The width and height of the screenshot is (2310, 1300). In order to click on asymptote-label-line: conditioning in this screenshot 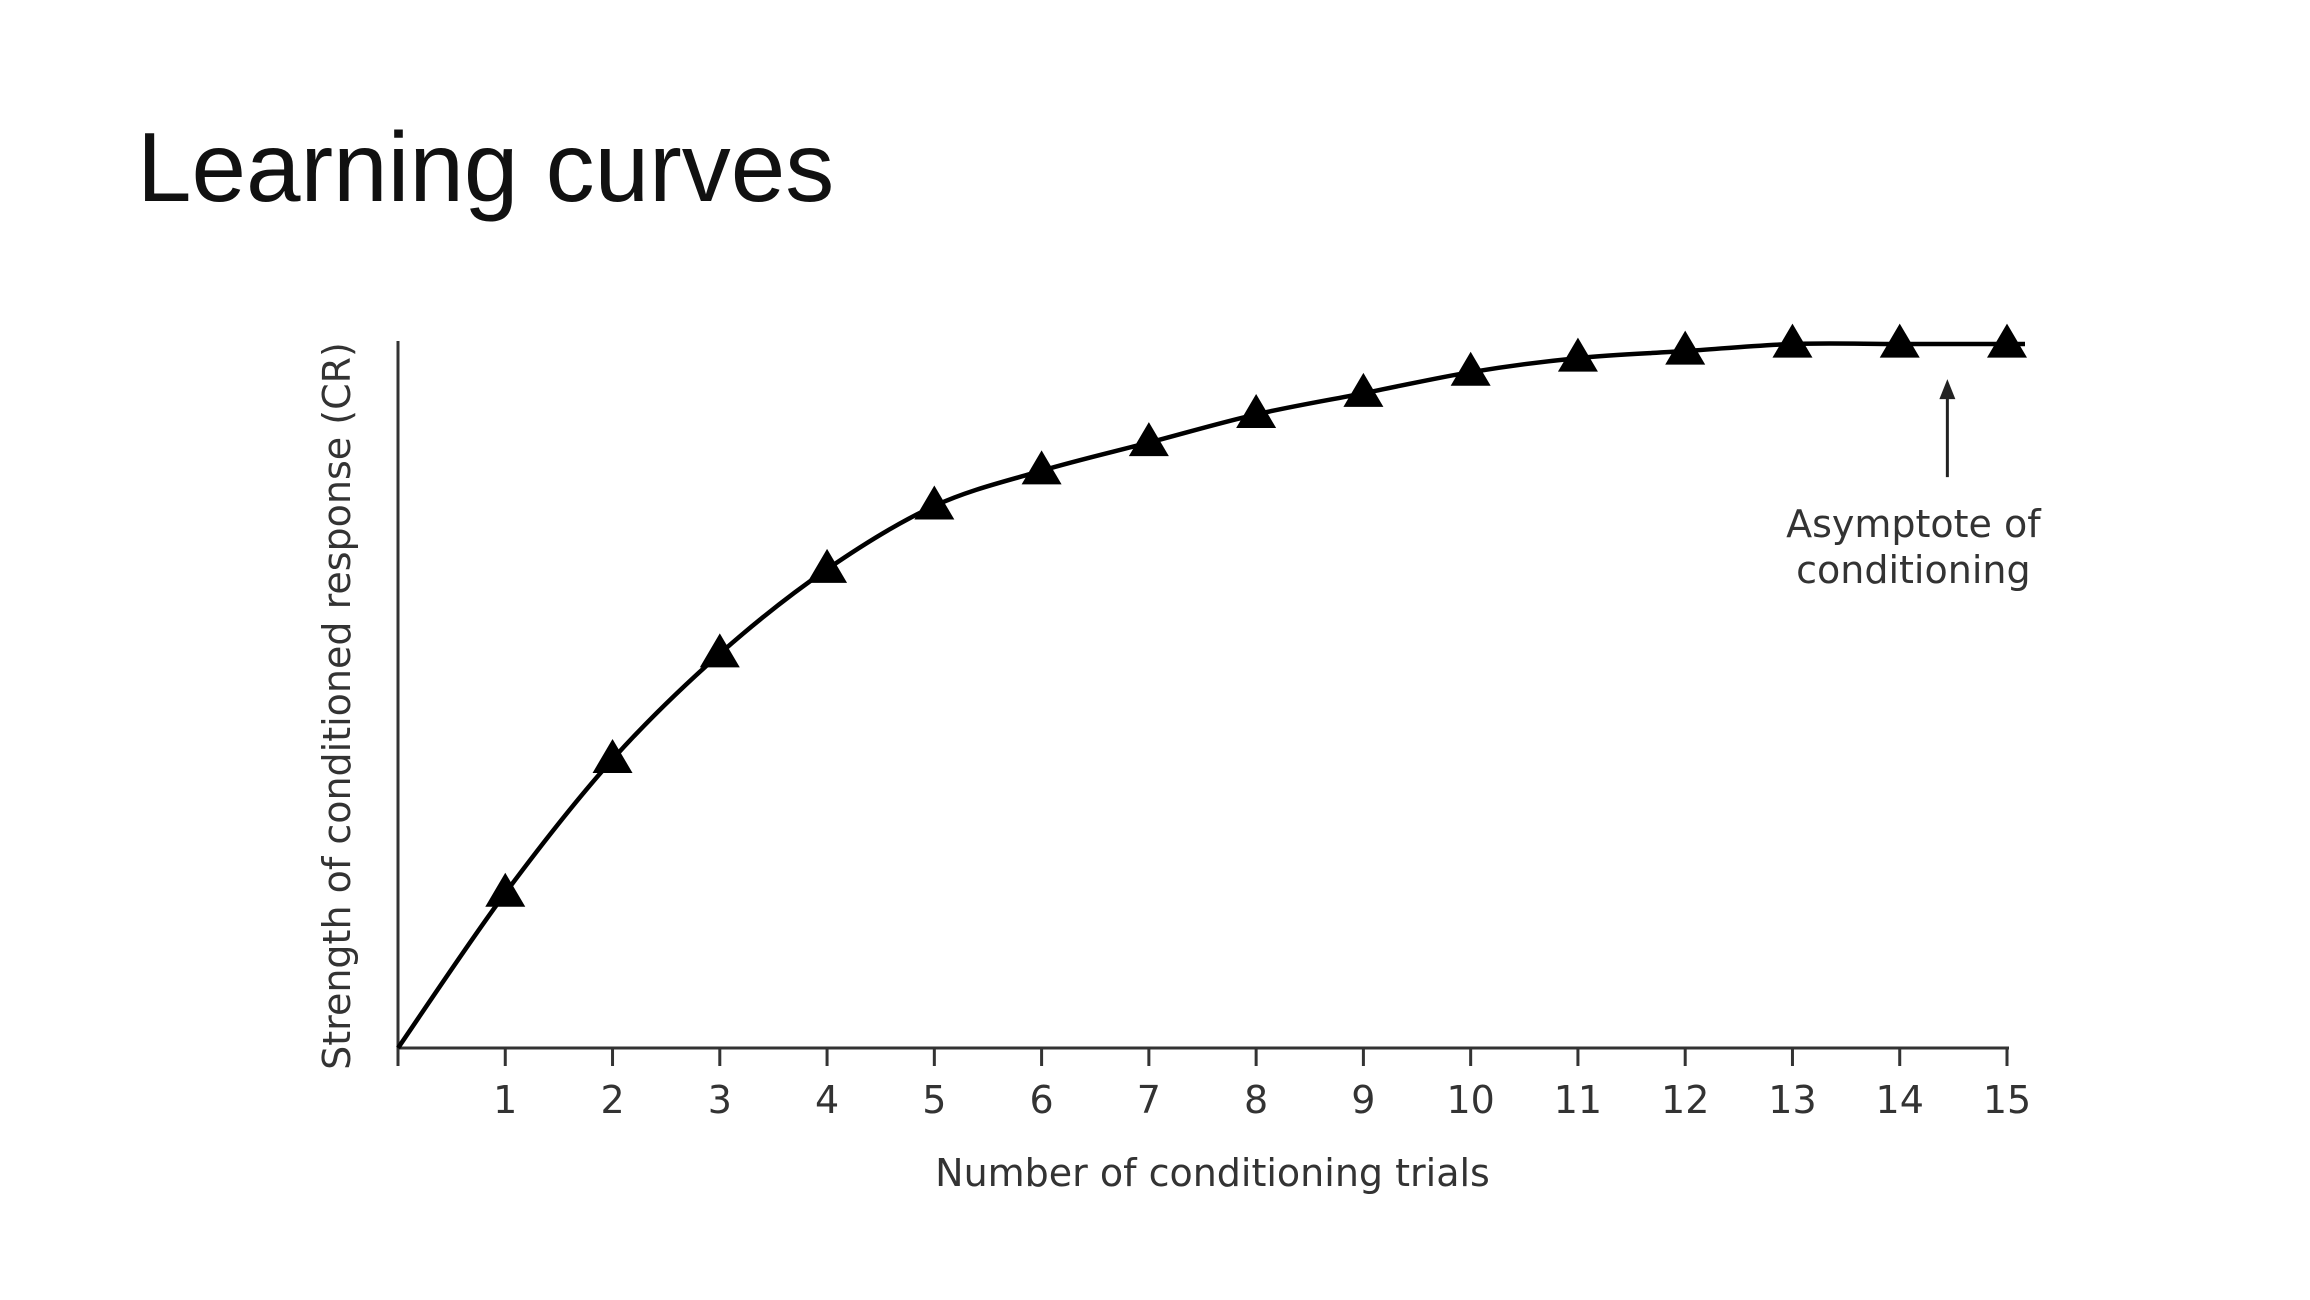, I will do `click(1913, 570)`.